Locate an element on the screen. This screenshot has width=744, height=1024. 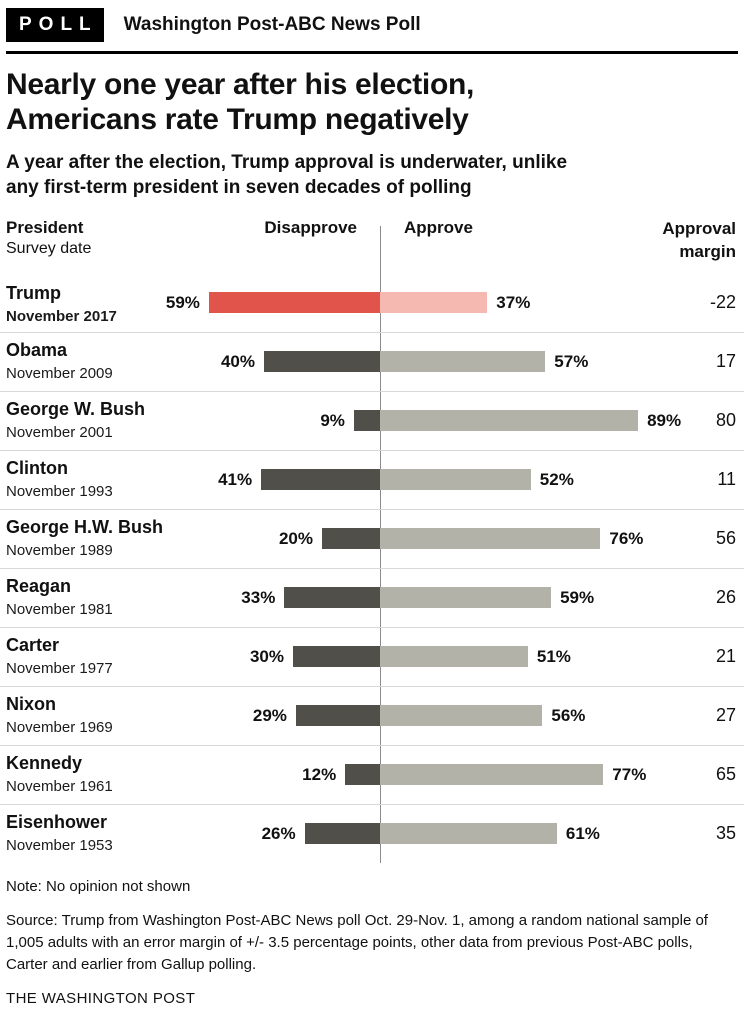
president-label-group: George W. Bush November 2001 is located at coordinates (75, 420).